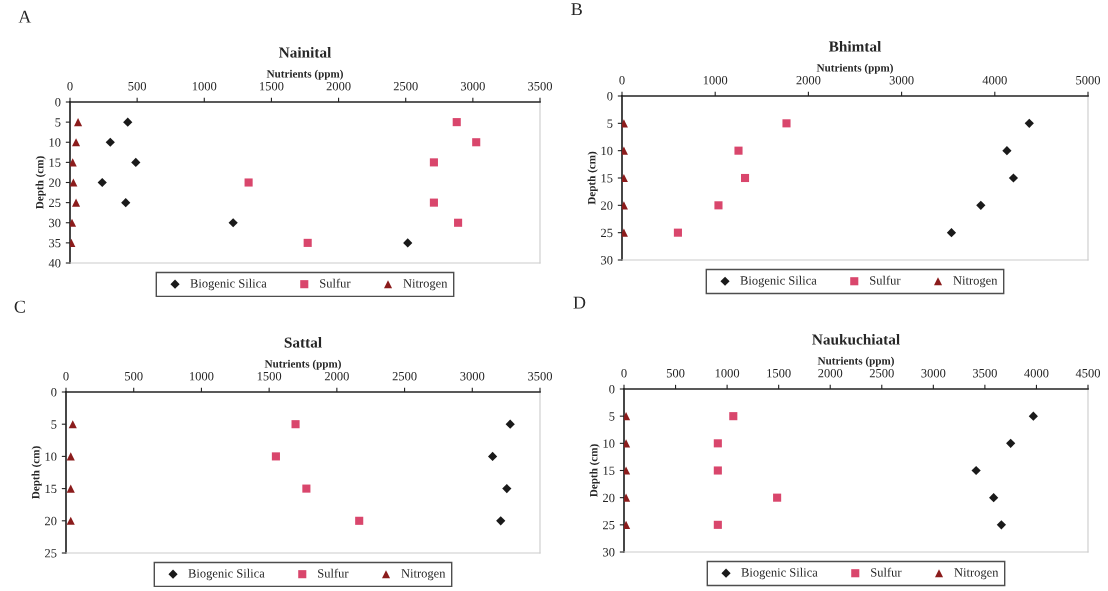  What do you see at coordinates (55, 162) in the screenshot?
I see `y-tick-label: 15` at bounding box center [55, 162].